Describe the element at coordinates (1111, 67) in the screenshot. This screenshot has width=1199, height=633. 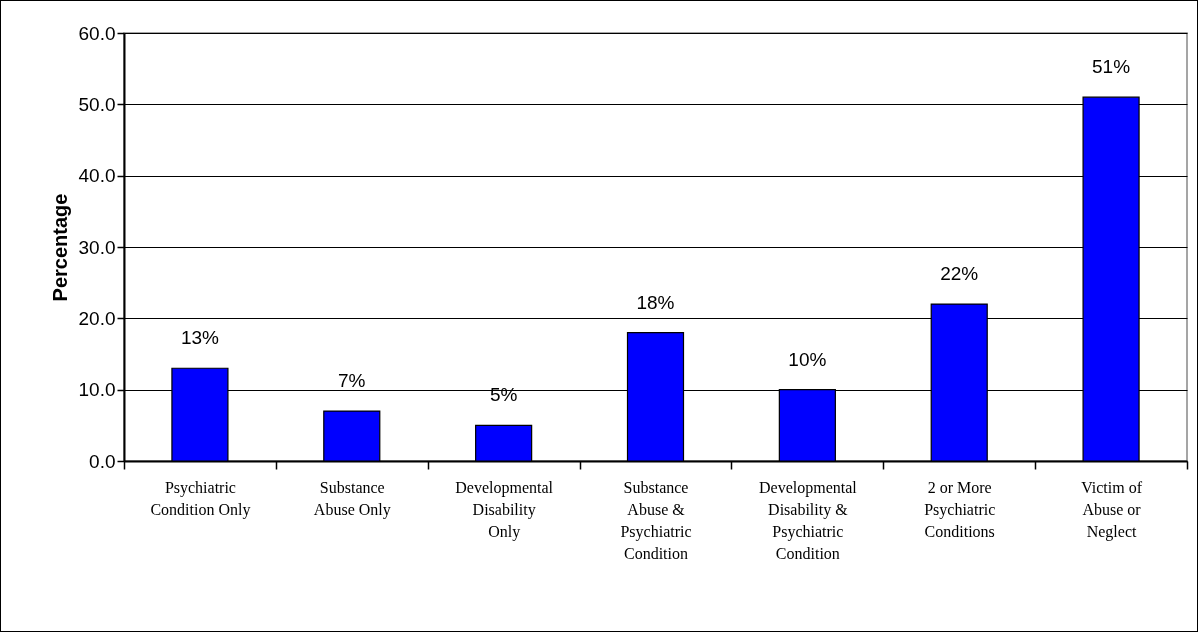
I see `data-label: 51%` at that location.